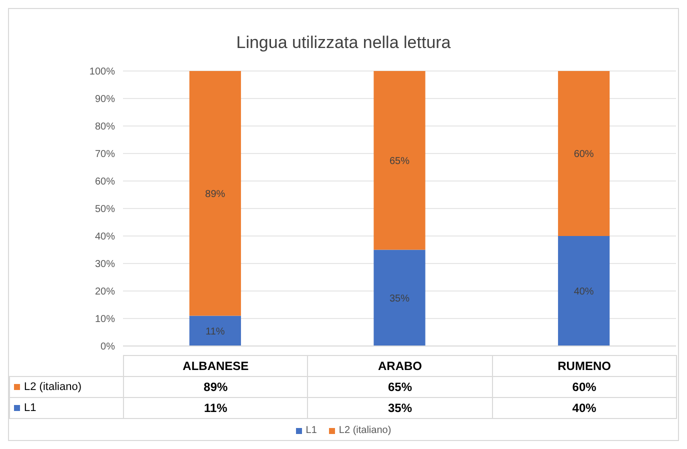 The width and height of the screenshot is (687, 449). Describe the element at coordinates (400, 387) in the screenshot. I see `data-label: 65%` at that location.